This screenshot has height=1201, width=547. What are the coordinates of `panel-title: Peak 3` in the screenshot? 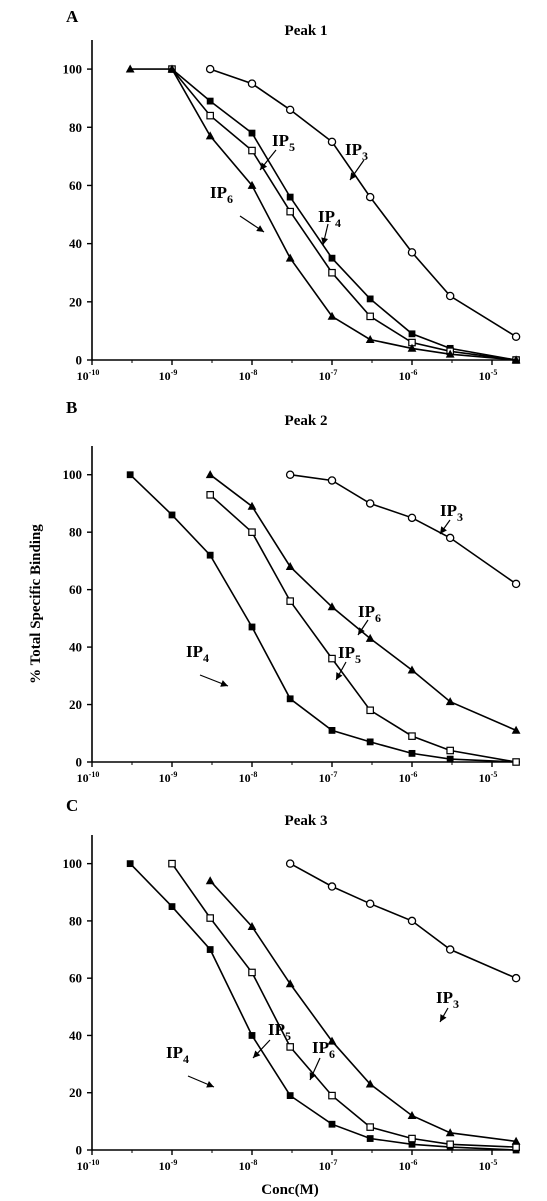 It's located at (306, 821).